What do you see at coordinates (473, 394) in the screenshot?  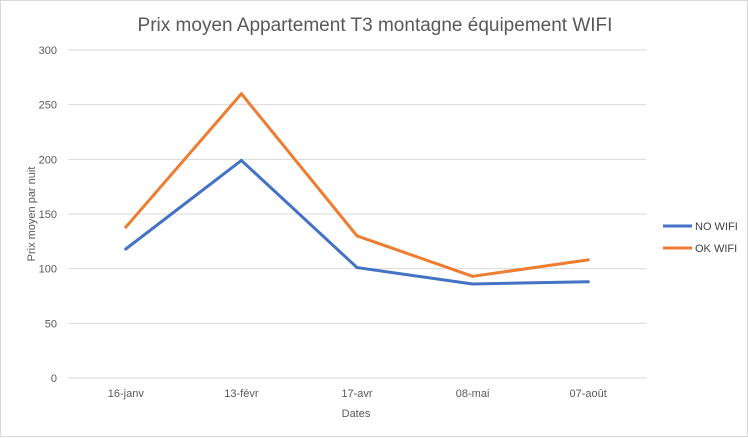 I see `x-tick-label: 08-mai` at bounding box center [473, 394].